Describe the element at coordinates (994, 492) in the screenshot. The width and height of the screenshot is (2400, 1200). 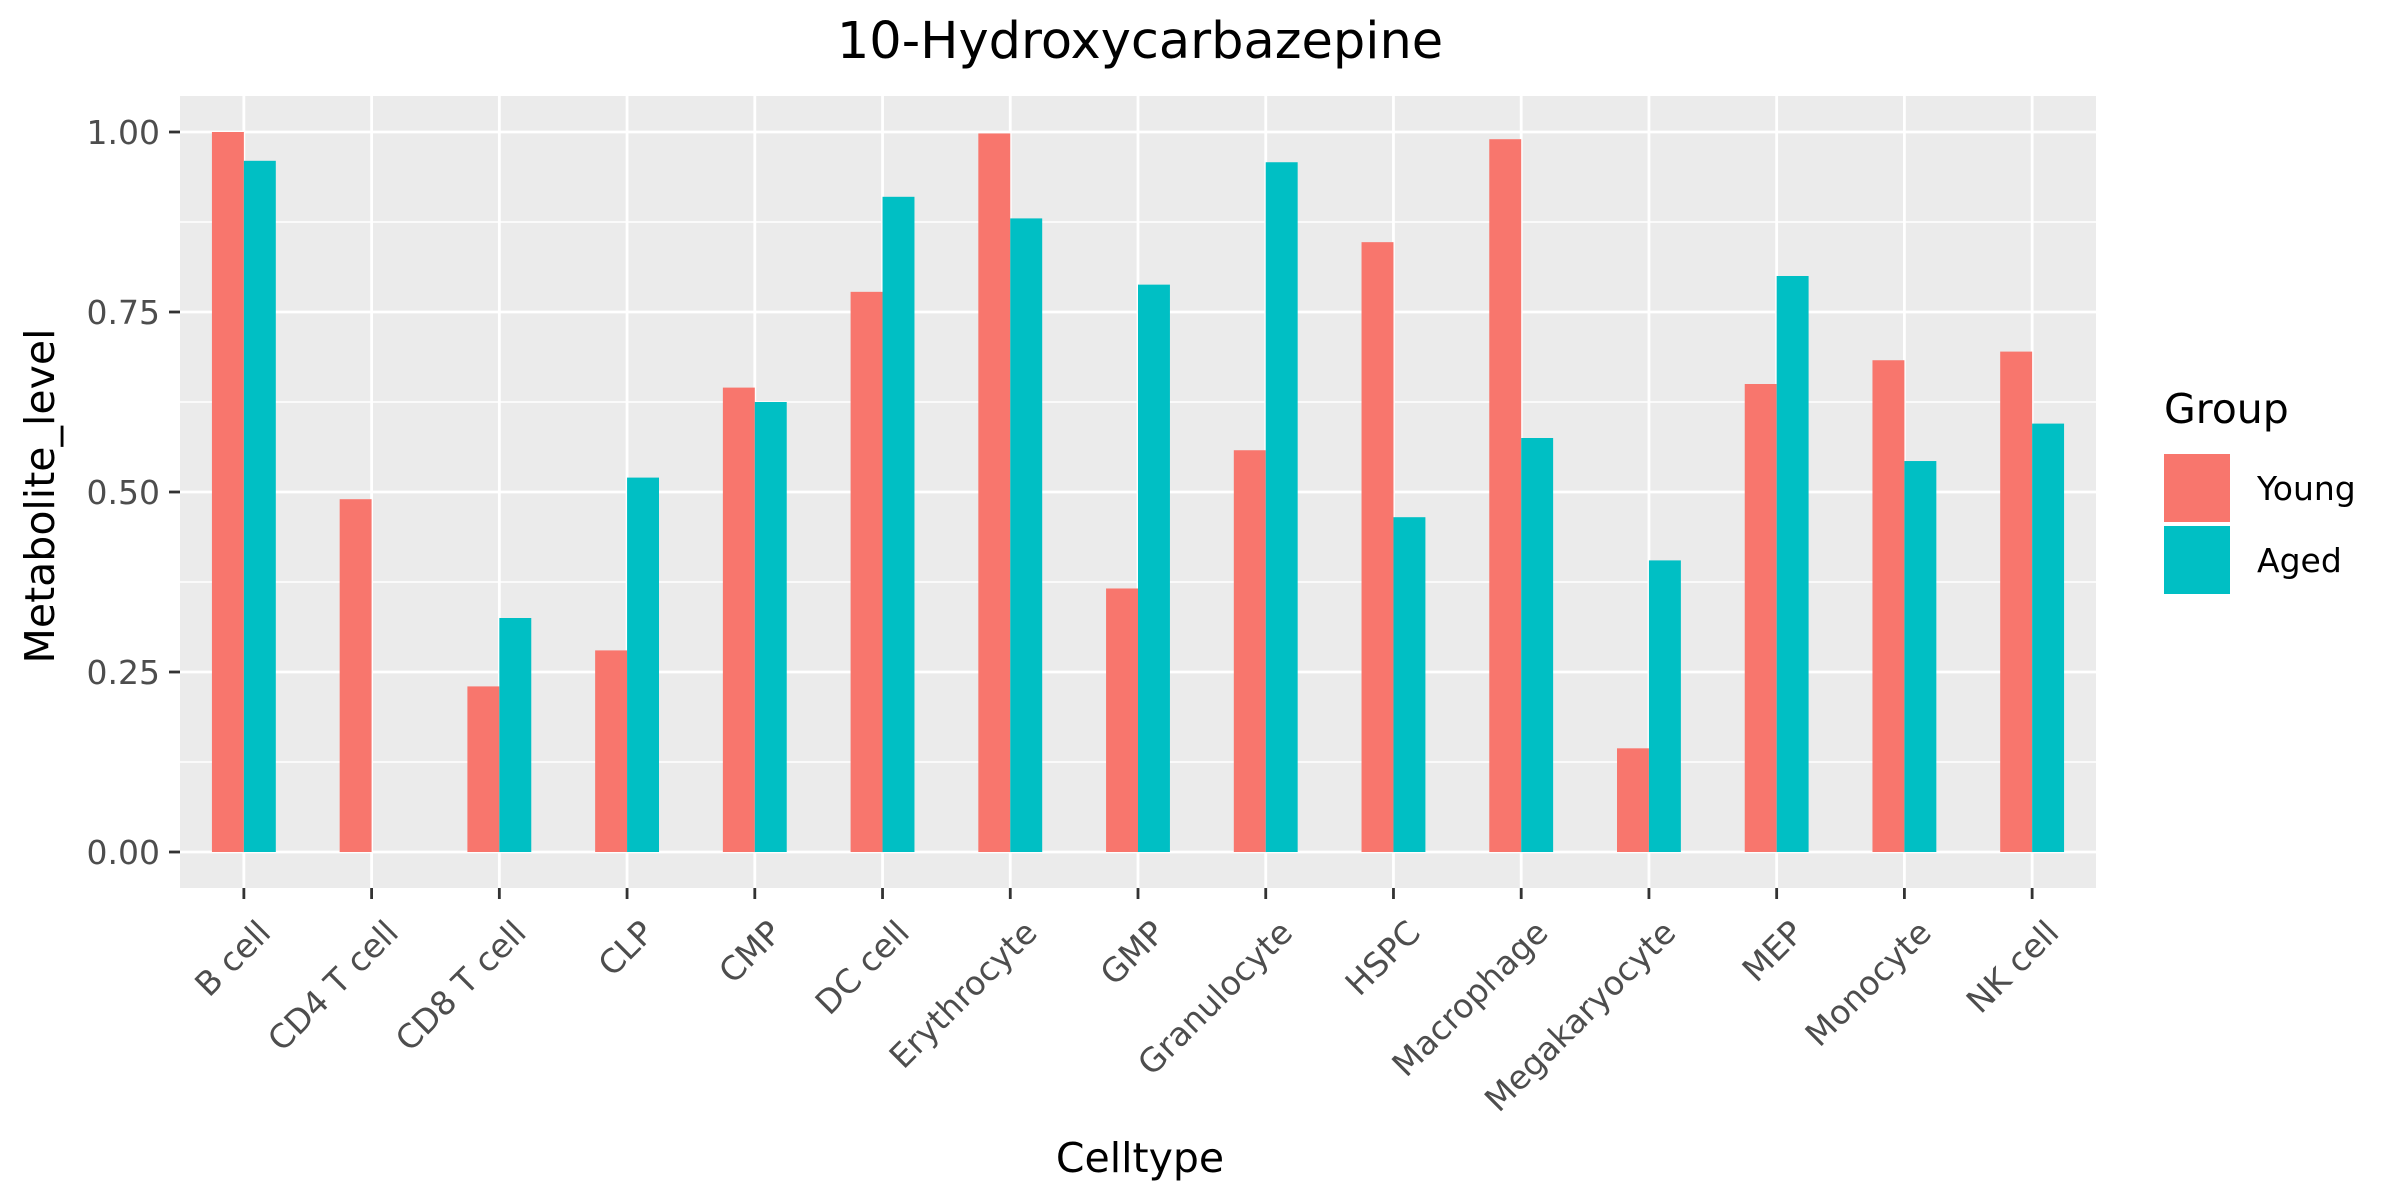
I see `bar-young-erythrocyte` at that location.